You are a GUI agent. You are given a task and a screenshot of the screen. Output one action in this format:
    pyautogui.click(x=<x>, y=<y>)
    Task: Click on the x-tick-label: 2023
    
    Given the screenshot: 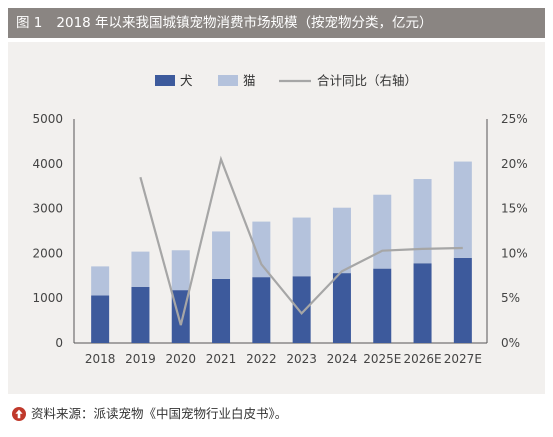 What is the action you would take?
    pyautogui.click(x=301, y=359)
    